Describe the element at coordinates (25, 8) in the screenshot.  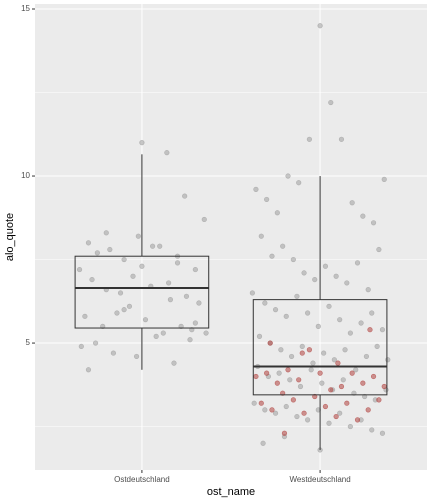
I see `y-tick-label: 15` at that location.